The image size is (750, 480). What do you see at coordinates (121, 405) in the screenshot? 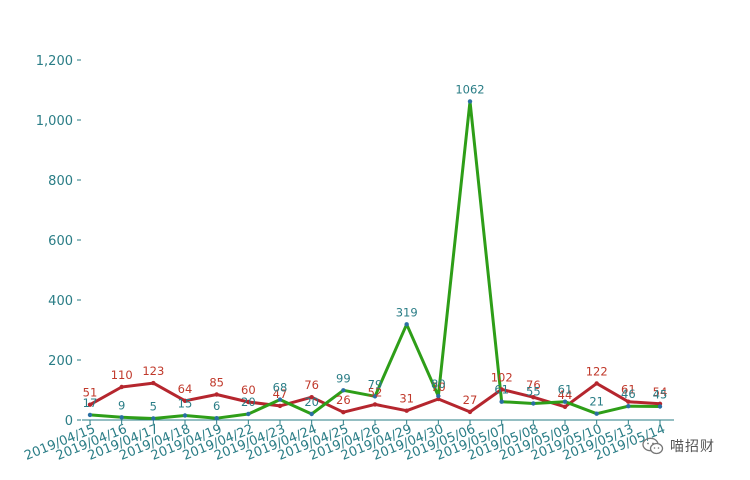
I see `series-2-data-label: 9` at bounding box center [121, 405].